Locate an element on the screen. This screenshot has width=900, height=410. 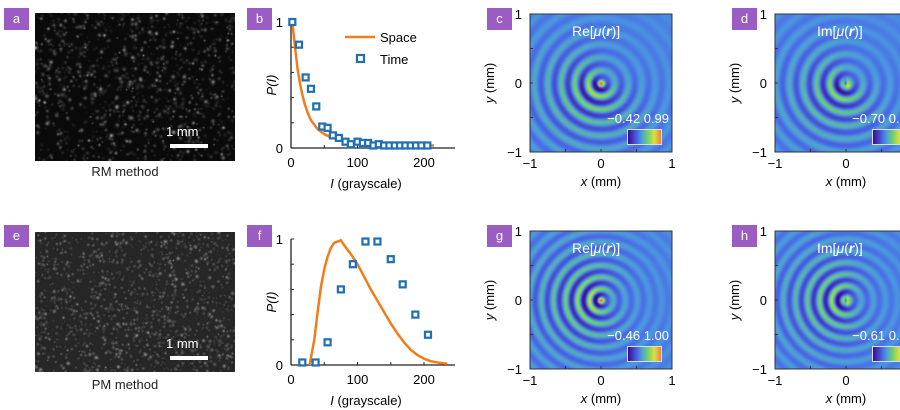
title-part: Im[ is located at coordinates (827, 31).